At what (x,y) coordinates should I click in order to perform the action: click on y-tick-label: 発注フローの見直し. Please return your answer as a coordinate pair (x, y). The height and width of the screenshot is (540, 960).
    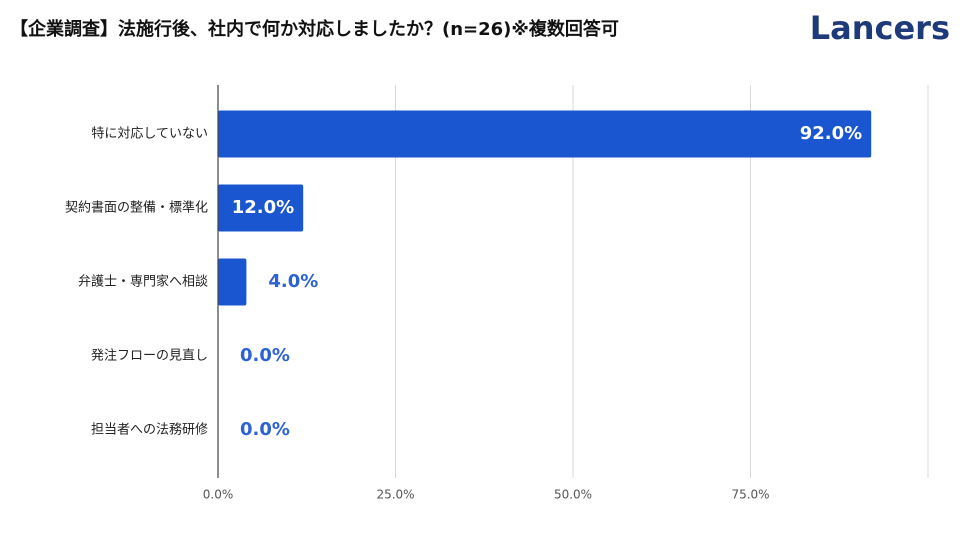
    Looking at the image, I should click on (149, 356).